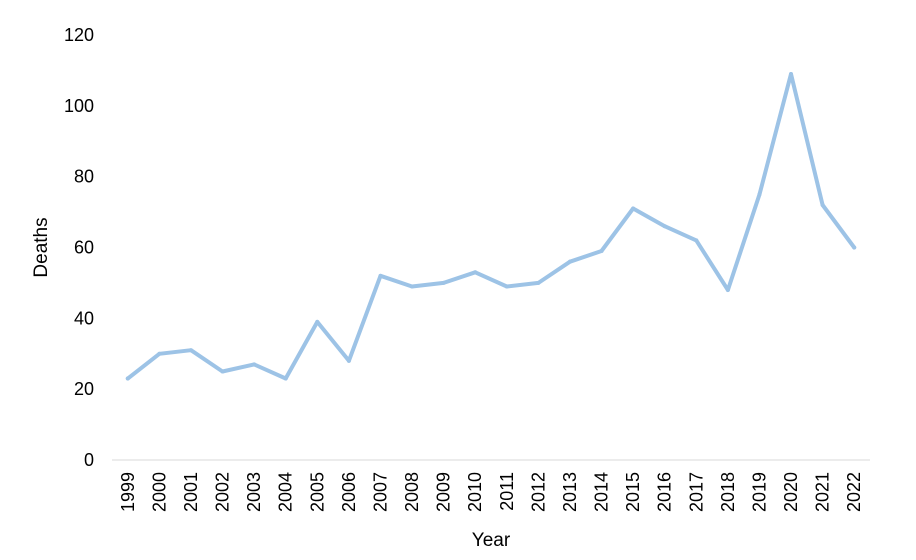 The image size is (916, 560). I want to click on y-tick-label: 0, so click(89, 460).